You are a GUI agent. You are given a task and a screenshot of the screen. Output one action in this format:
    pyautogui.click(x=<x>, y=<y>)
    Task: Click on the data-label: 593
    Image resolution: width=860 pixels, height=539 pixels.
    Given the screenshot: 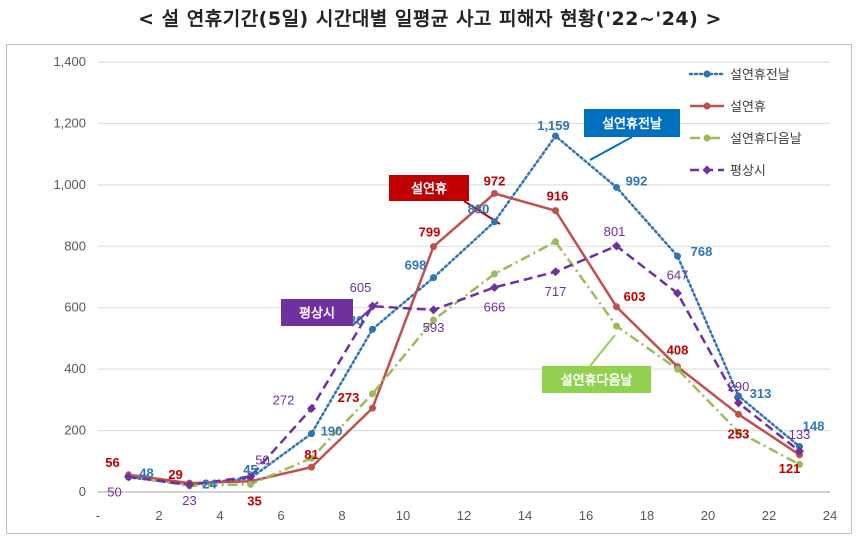 What is the action you would take?
    pyautogui.click(x=434, y=327)
    